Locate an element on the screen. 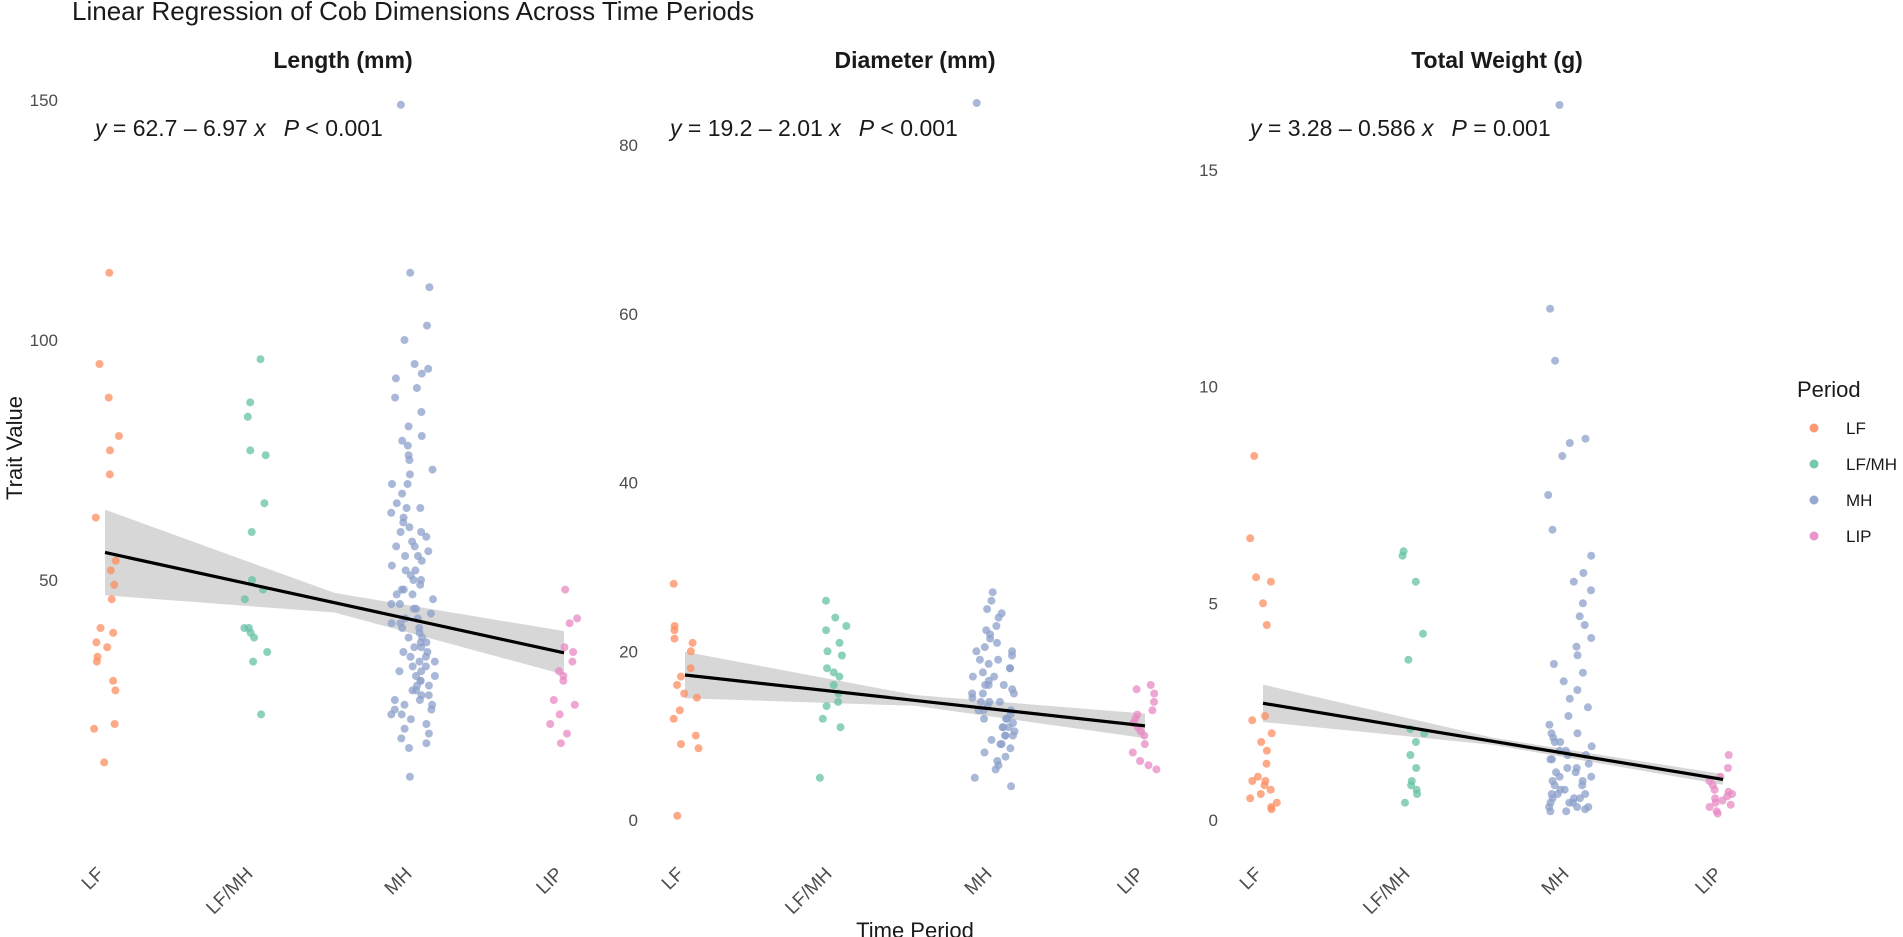 The image size is (1903, 937). x-tick-label: LF/MH is located at coordinates (808, 891).